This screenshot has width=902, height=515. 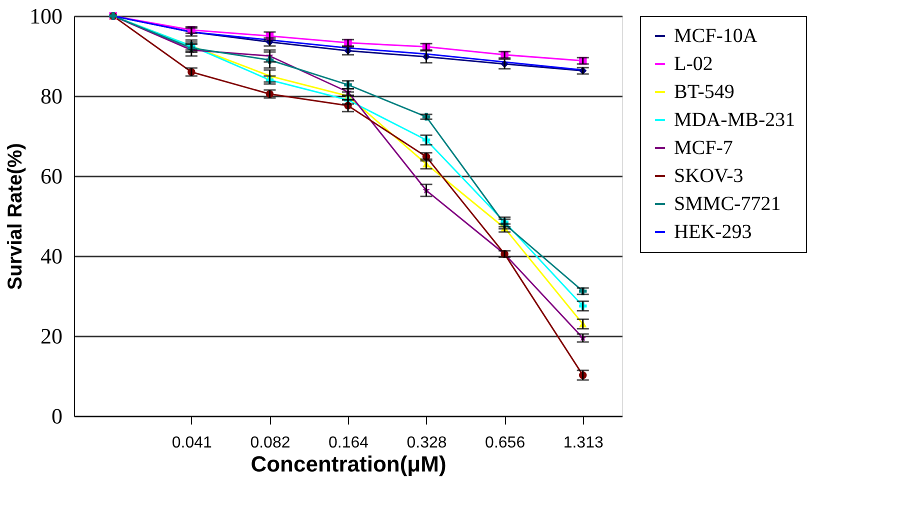 I want to click on legend-label: MDA-MB-231, so click(x=735, y=120).